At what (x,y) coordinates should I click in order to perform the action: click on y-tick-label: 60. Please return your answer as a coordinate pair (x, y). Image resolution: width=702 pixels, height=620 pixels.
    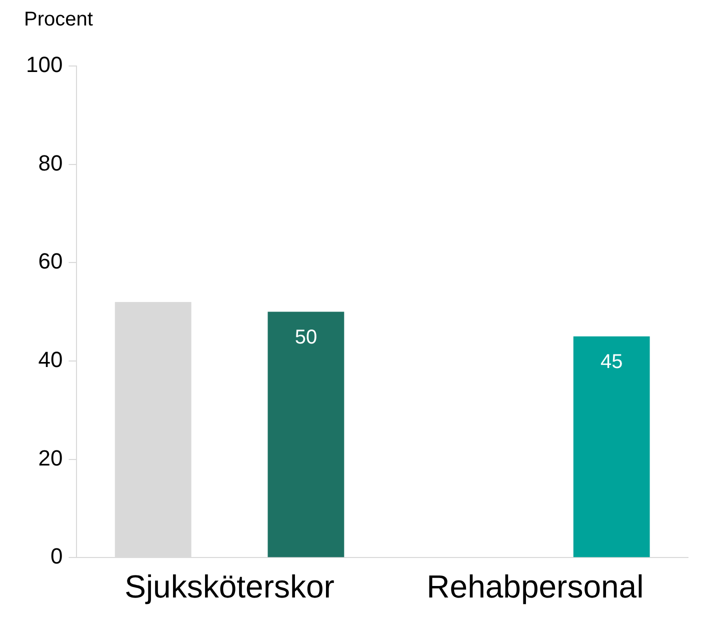
    Looking at the image, I should click on (50, 261).